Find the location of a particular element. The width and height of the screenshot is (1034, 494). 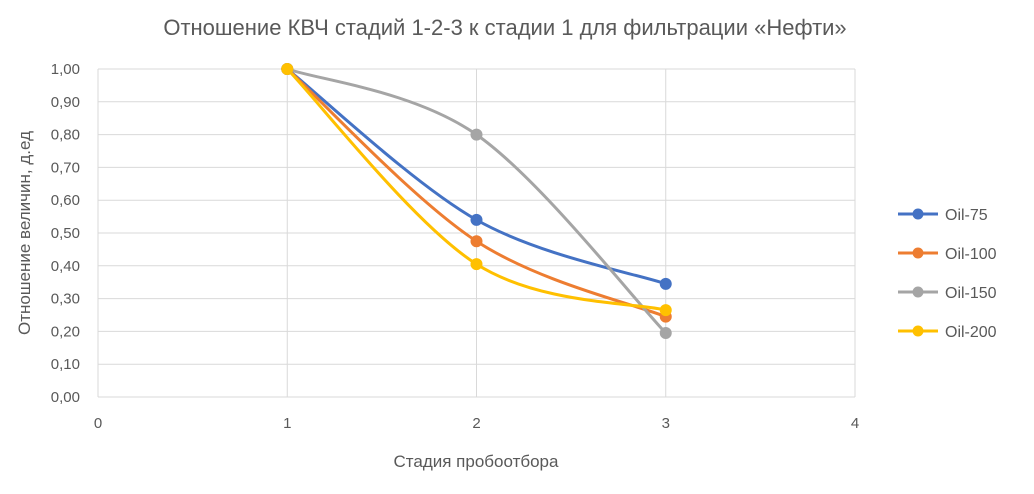

legend-item-oil-100: Oil-100 is located at coordinates (947, 254).